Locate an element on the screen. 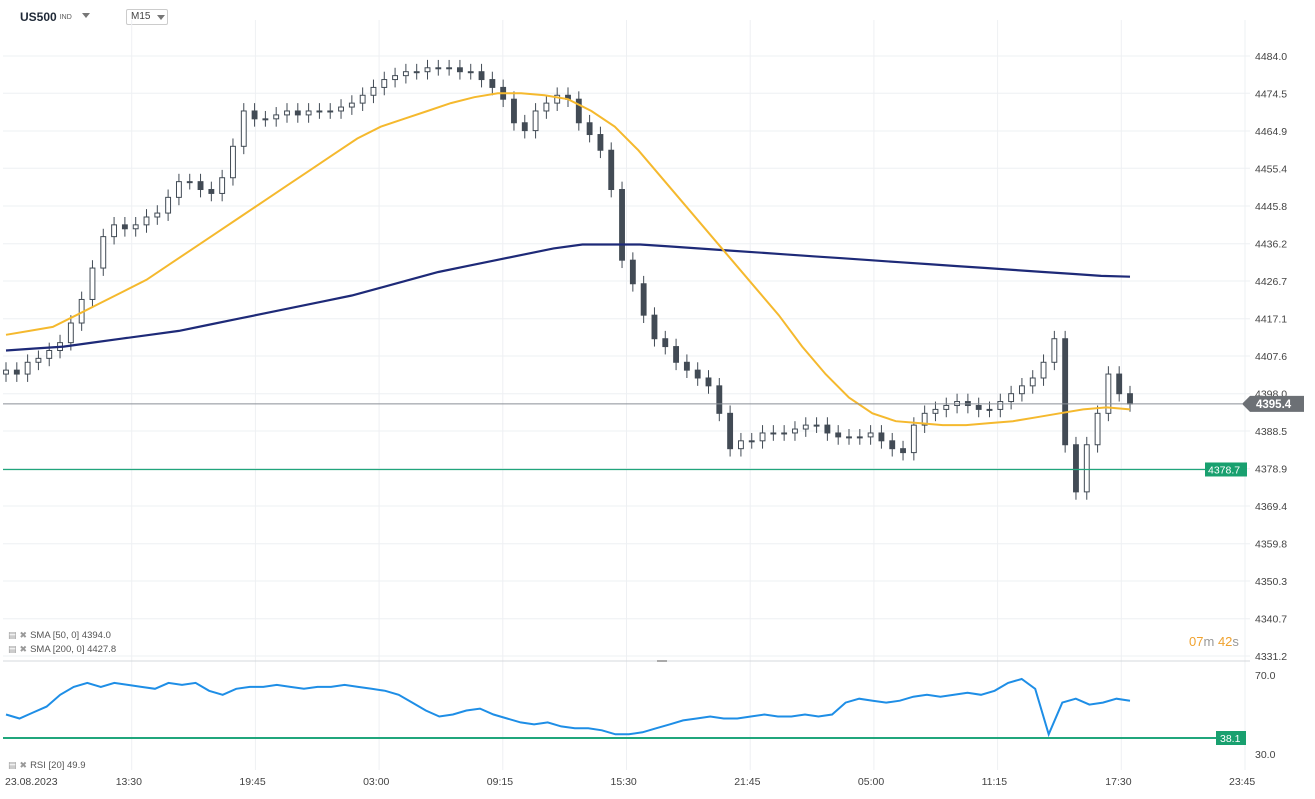 Image resolution: width=1315 pixels, height=799 pixels. symbol-dropdown-icon is located at coordinates (86, 15).